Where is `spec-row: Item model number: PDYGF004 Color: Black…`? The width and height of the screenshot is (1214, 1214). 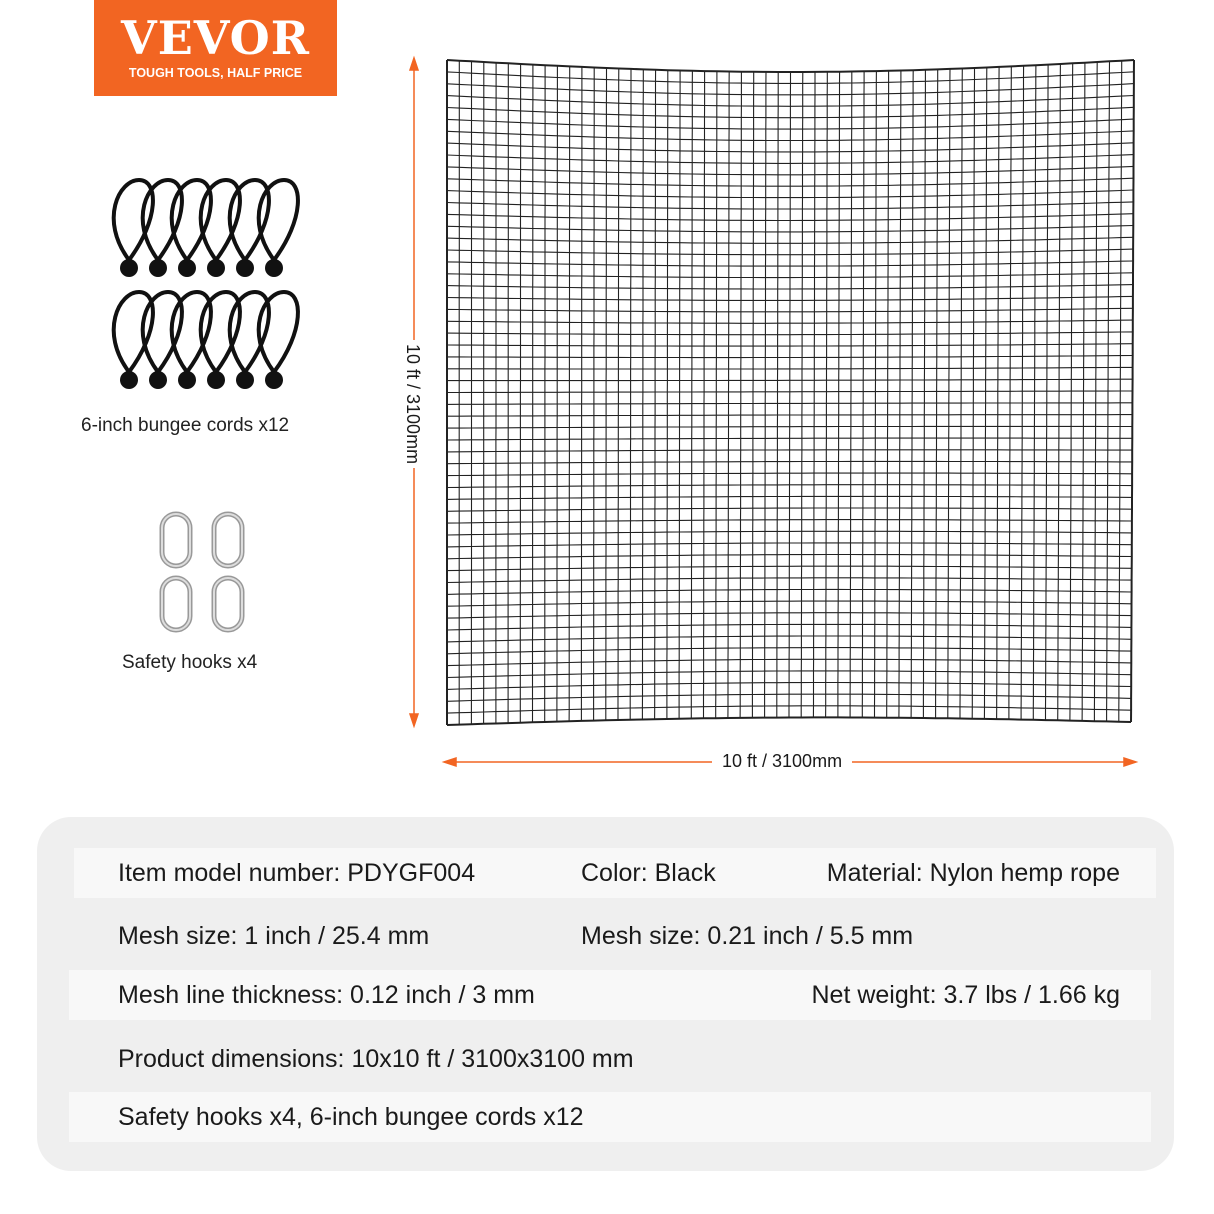
spec-row: Item model number: PDYGF004 Color: Black… is located at coordinates (615, 873).